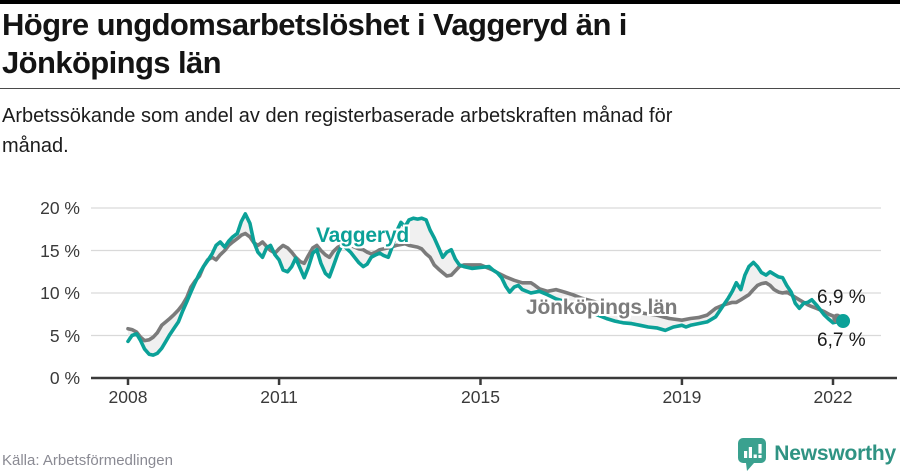  I want to click on newsworthy-logo: Newsworthy, so click(817, 454).